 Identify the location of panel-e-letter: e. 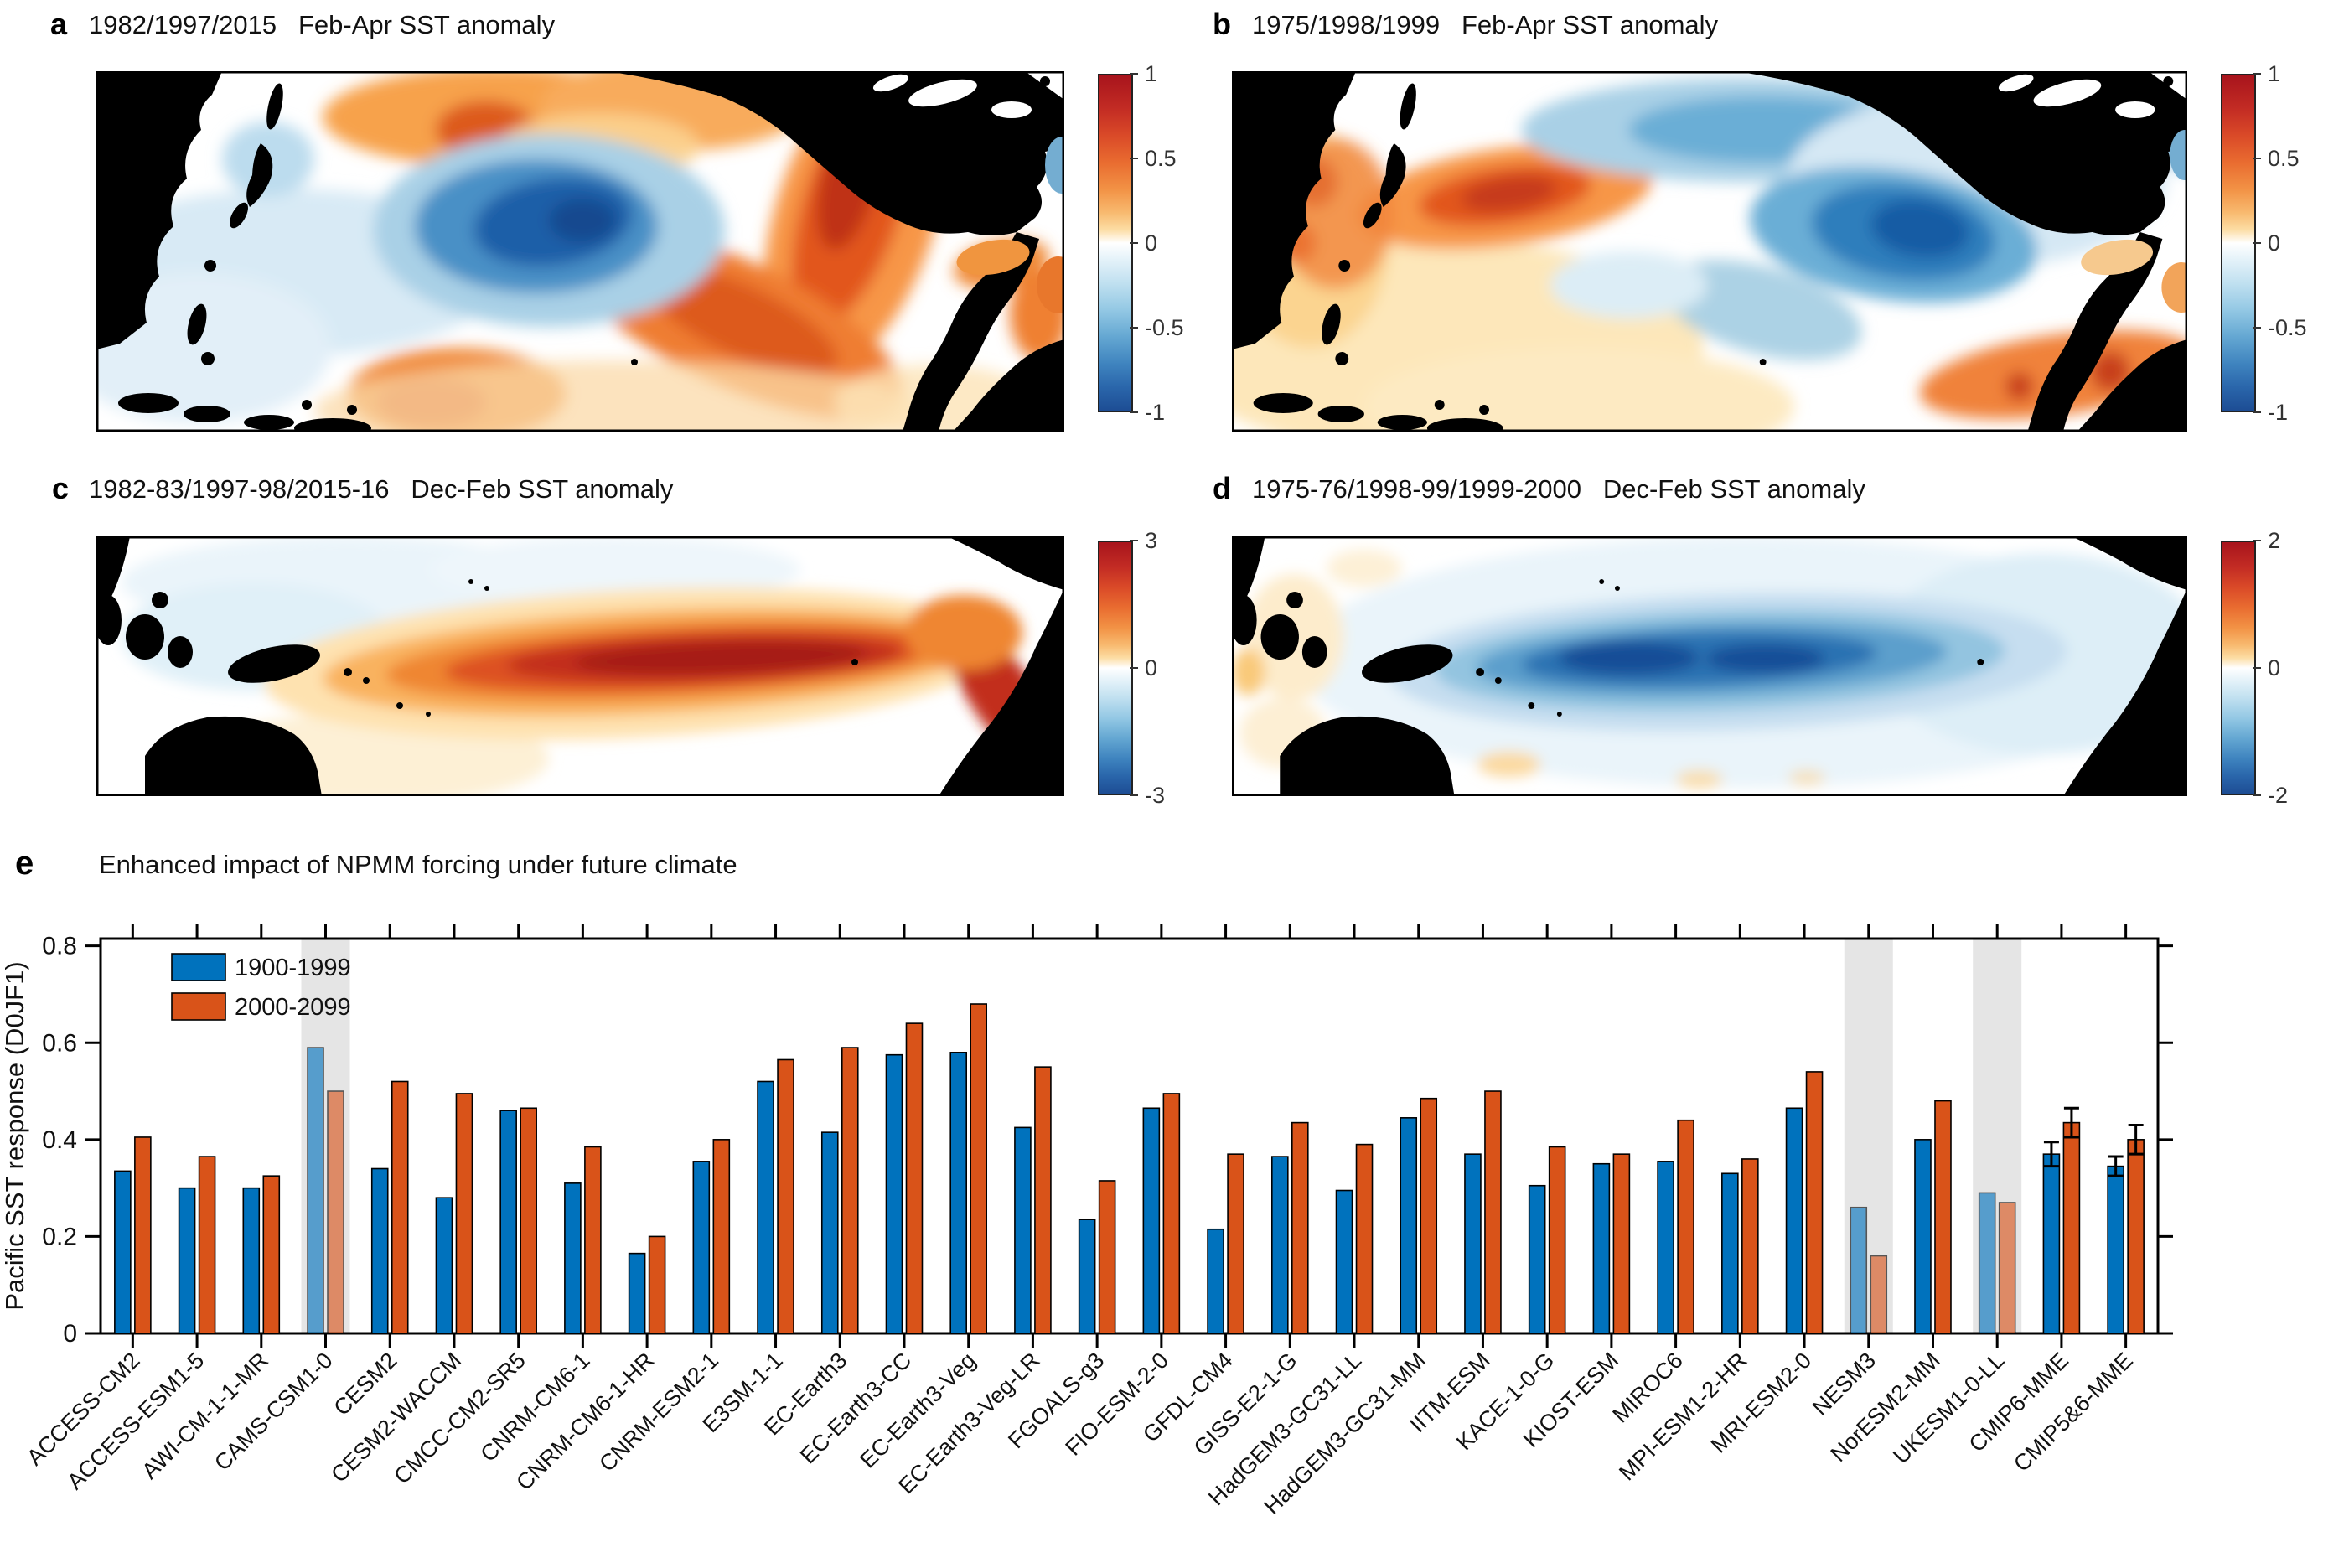
(24, 863).